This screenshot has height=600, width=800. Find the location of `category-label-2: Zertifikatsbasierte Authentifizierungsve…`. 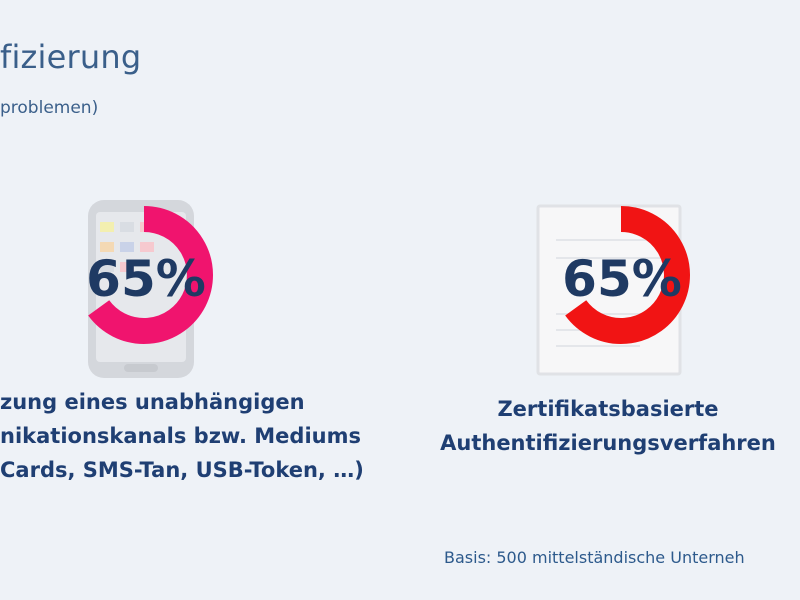

category-label-2: Zertifikatsbasierte Authentifizierungsve… is located at coordinates (608, 426).